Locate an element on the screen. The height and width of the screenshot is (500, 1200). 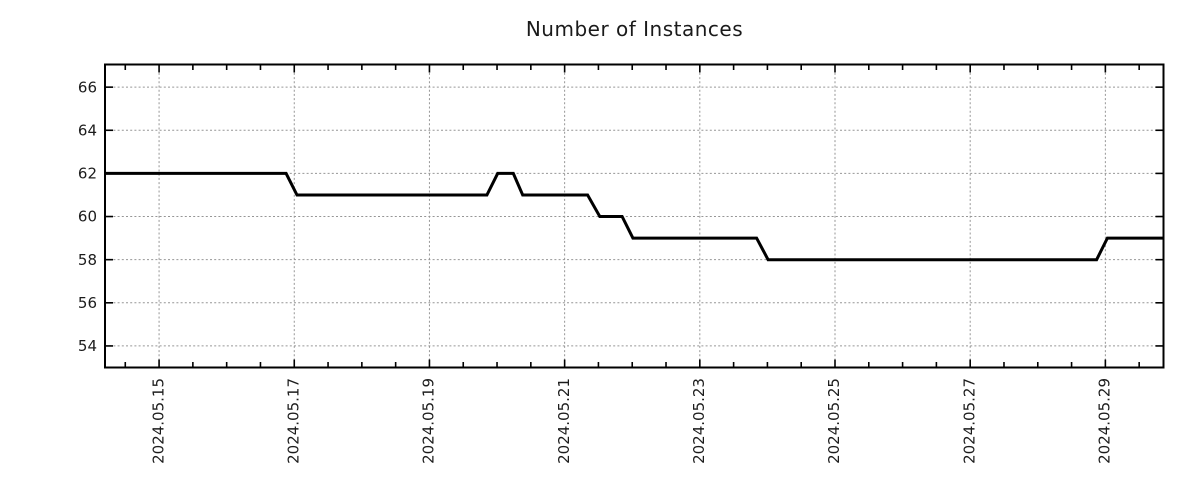
y-tick-label: 66 is located at coordinates (87, 87).